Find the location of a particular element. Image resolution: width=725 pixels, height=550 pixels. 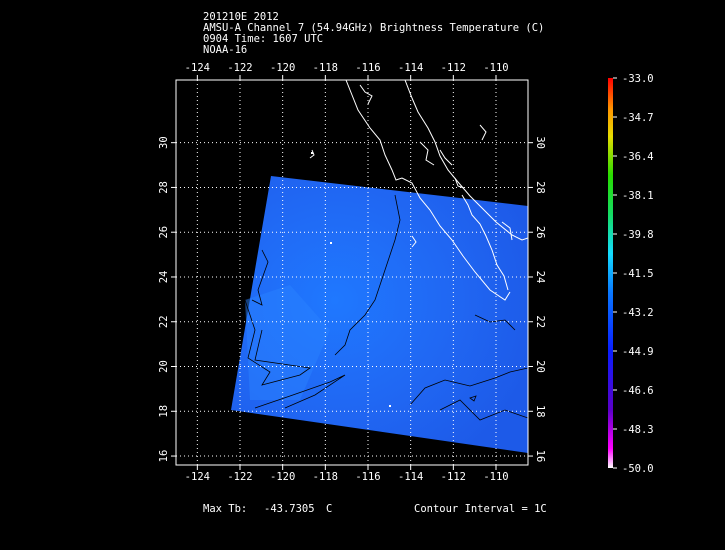

lat-label-right: 26 is located at coordinates (540, 232).